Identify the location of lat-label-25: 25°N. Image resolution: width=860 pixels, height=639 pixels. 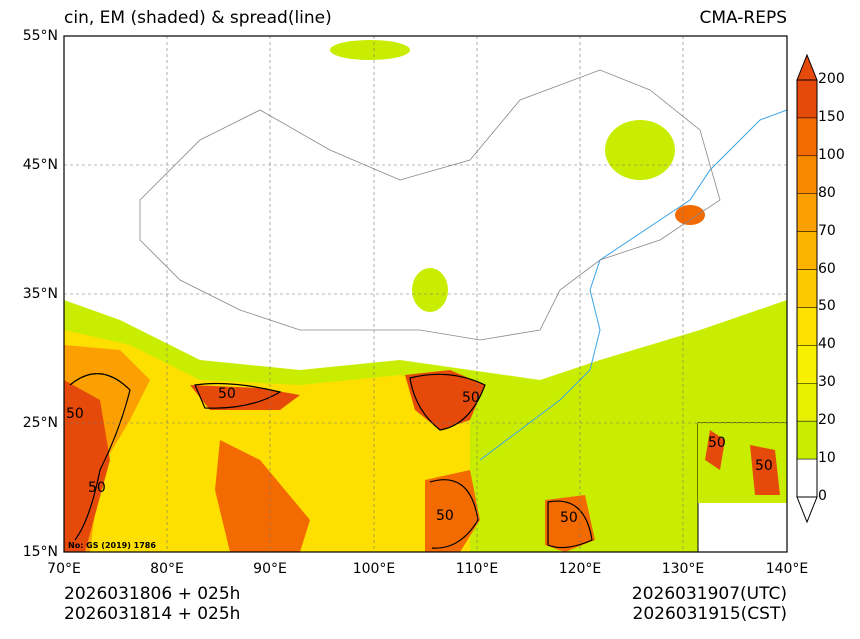
(40, 423).